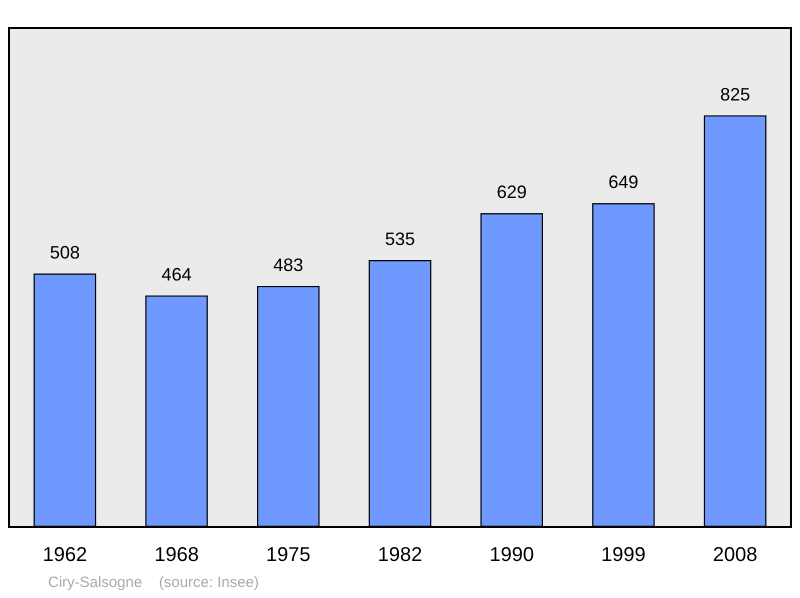 Image resolution: width=800 pixels, height=598 pixels. I want to click on data-label: 508, so click(65, 252).